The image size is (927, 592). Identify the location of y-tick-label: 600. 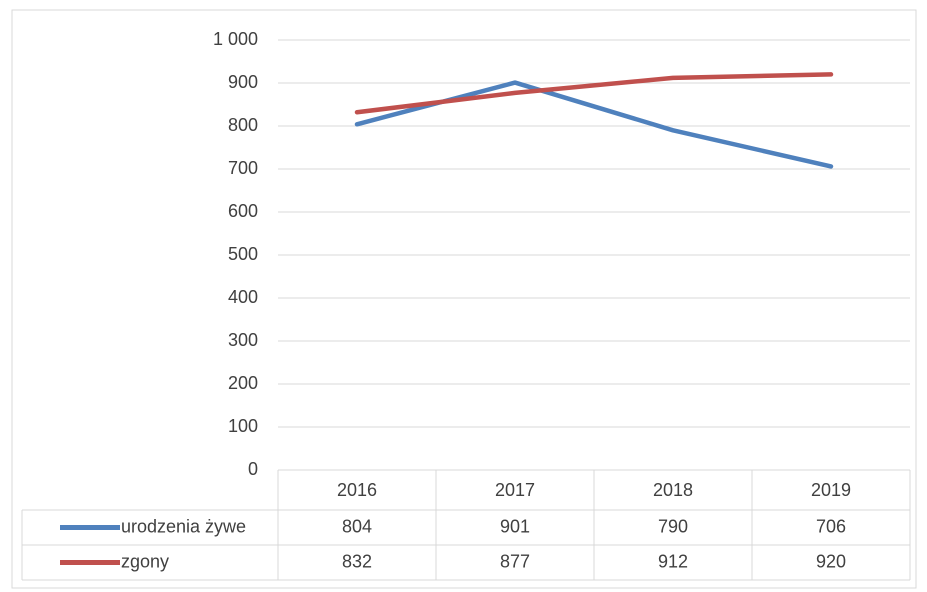
(243, 211).